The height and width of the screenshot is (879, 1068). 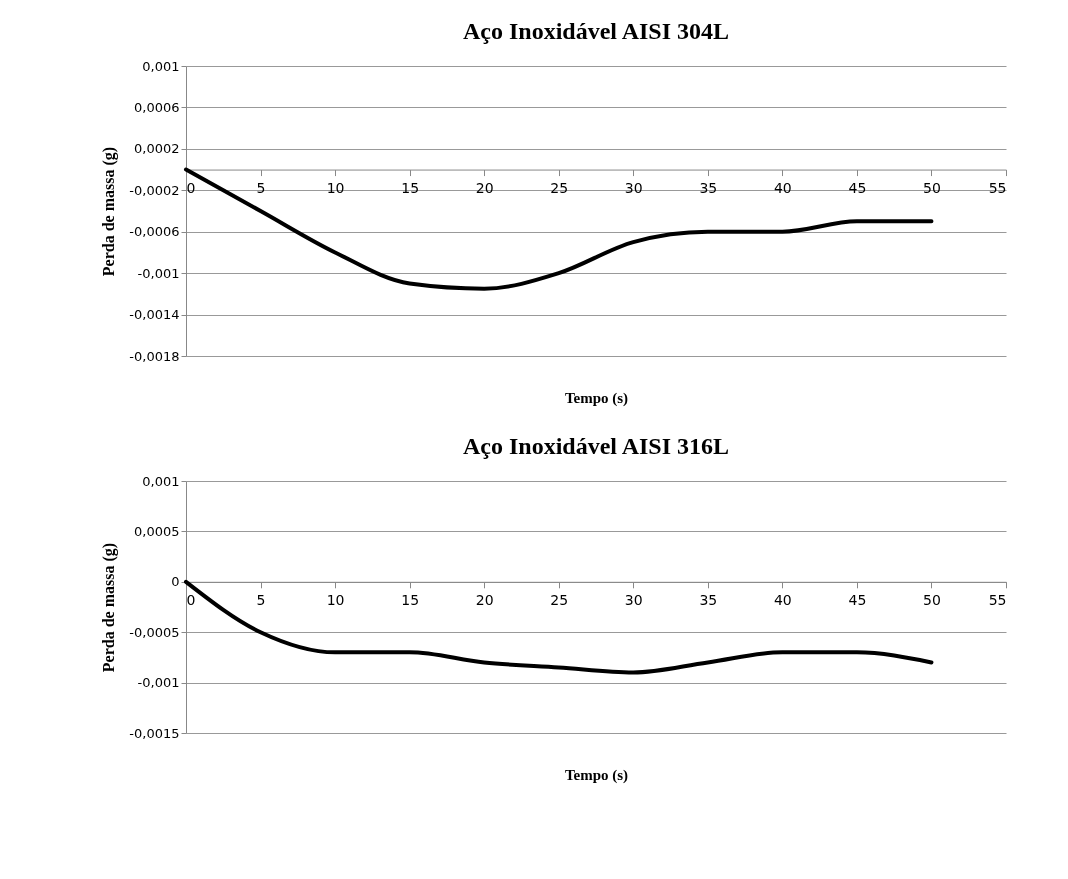 I want to click on chart-title: Aço Inoxidável AISI 304L, so click(x=596, y=31).